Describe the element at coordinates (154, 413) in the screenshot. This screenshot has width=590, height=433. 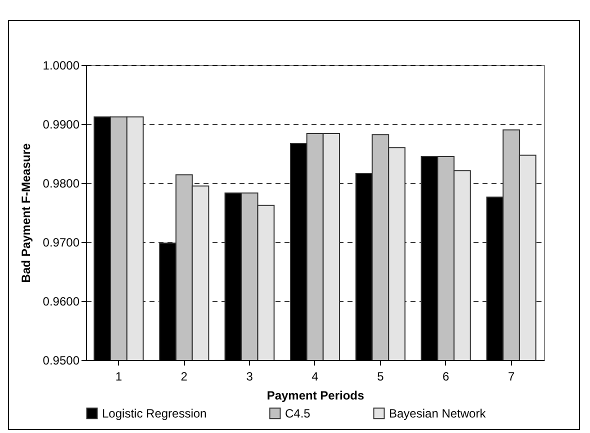
I see `legend-label: Logistic Regression` at that location.